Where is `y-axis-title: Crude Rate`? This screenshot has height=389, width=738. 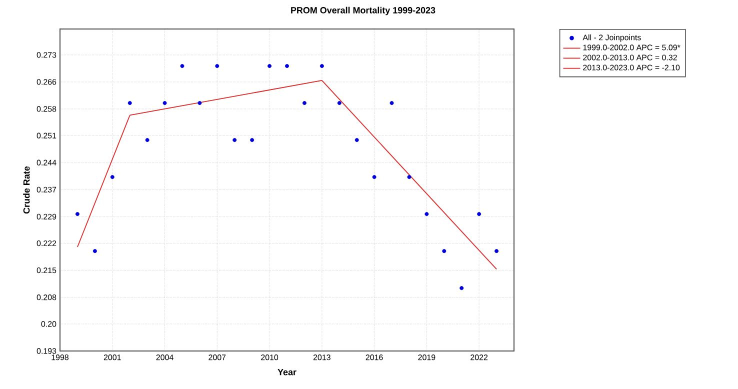
y-axis-title: Crude Rate is located at coordinates (26, 190).